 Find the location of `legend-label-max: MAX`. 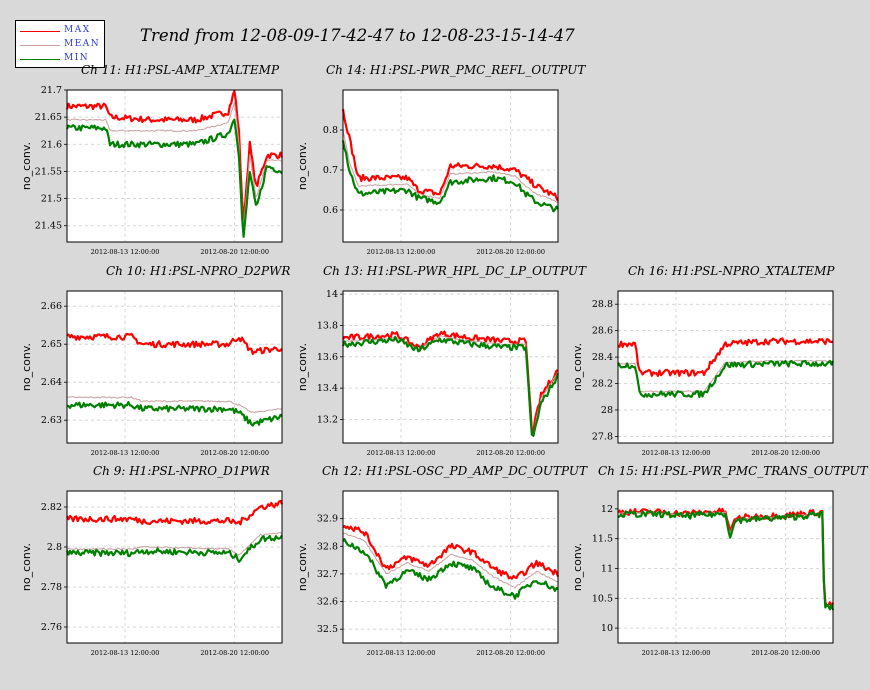

legend-label-max: MAX is located at coordinates (77, 30).